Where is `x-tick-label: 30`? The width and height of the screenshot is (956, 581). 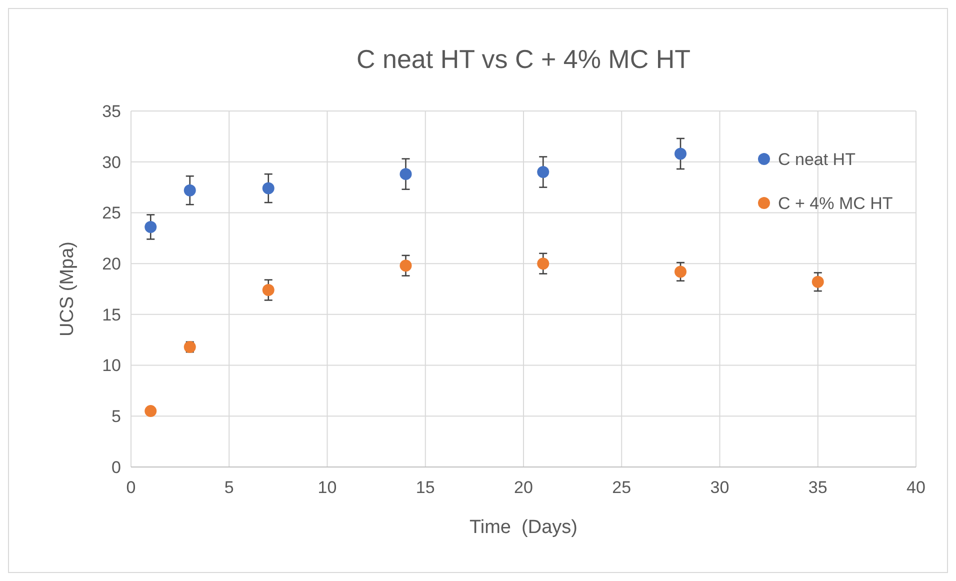 x-tick-label: 30 is located at coordinates (720, 487).